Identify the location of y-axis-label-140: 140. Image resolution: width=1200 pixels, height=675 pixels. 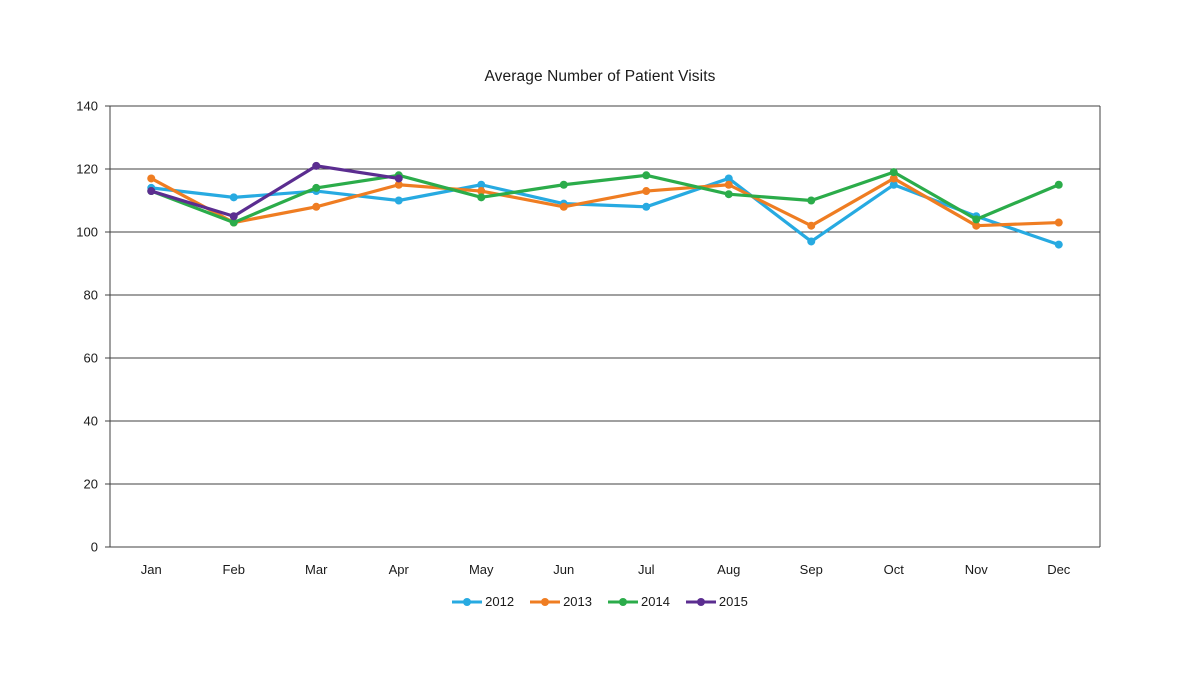
(87, 106).